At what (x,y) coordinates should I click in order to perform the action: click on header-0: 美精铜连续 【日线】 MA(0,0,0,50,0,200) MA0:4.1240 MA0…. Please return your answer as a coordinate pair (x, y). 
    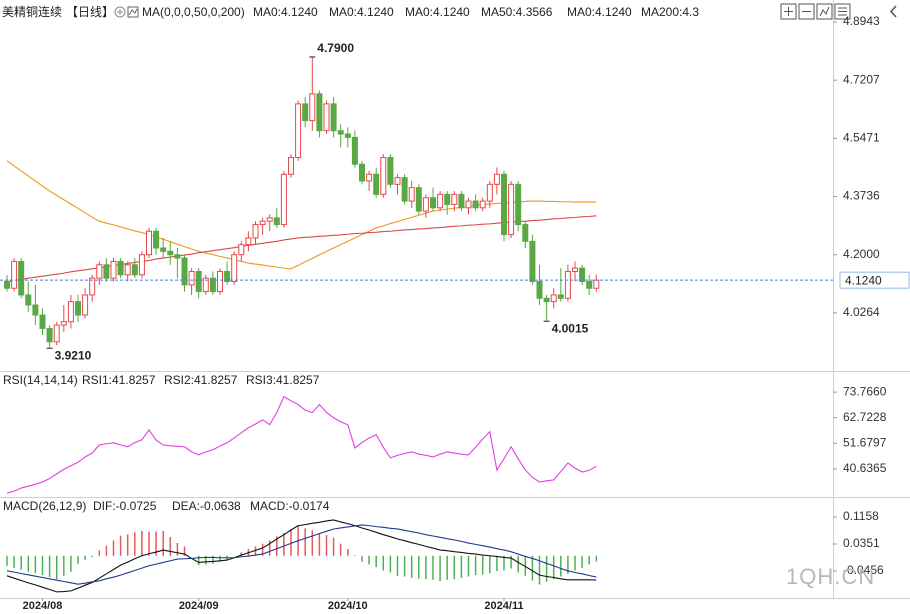
    Looking at the image, I should click on (350, 11).